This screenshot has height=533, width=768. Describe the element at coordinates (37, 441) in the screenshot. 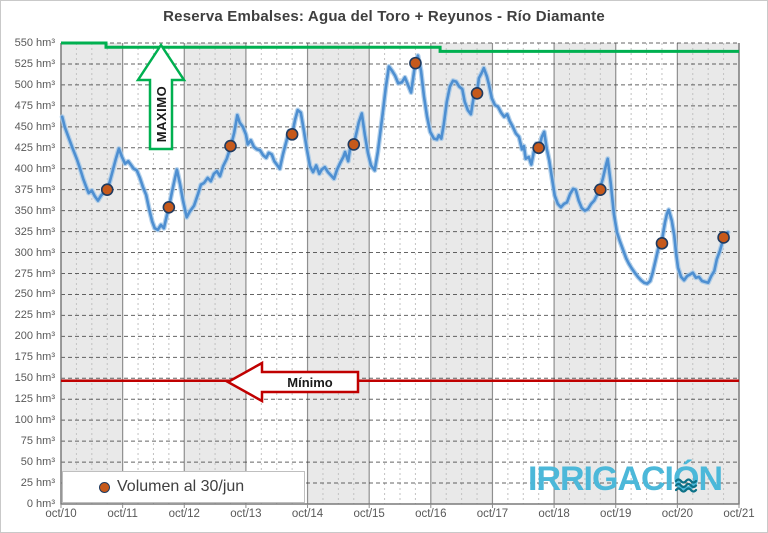

I see `y-axis-tick-label: 75 hm³` at that location.